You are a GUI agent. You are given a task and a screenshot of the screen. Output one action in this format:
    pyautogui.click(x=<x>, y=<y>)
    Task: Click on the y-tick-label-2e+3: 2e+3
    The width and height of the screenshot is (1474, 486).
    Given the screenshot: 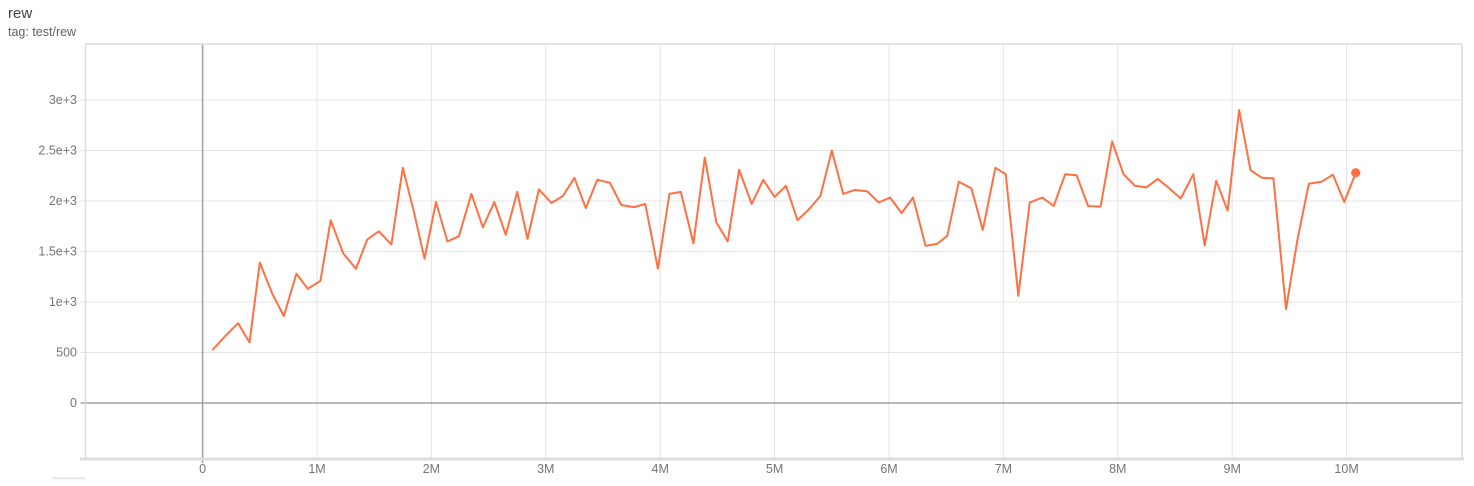 What is the action you would take?
    pyautogui.click(x=63, y=201)
    